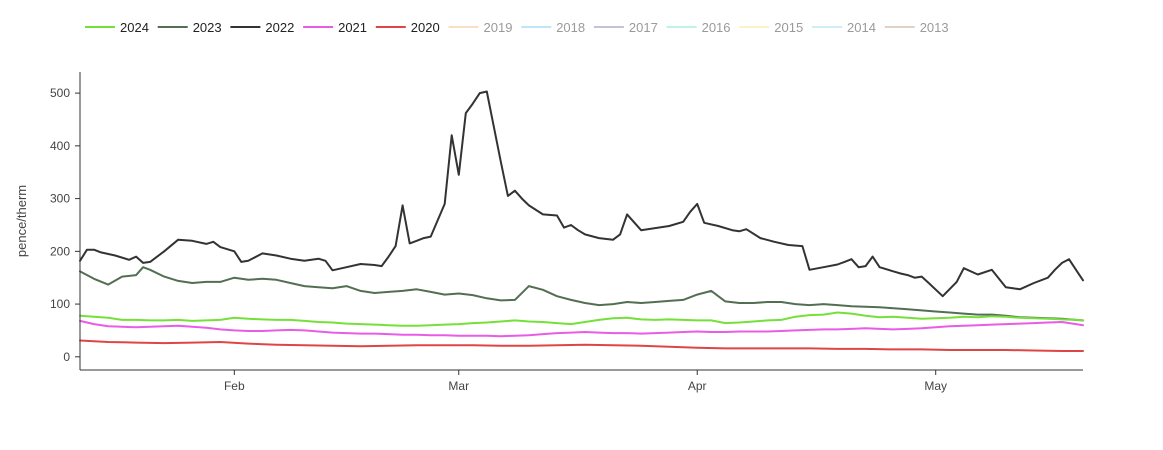  What do you see at coordinates (553, 27) in the screenshot?
I see `legend-item-2018: 2018` at bounding box center [553, 27].